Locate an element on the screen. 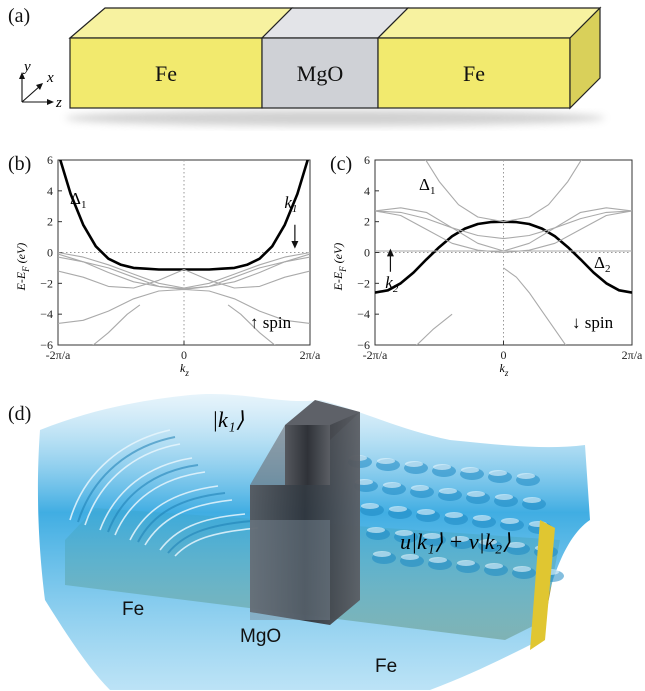  fe-right-top is located at coordinates (489, 23).